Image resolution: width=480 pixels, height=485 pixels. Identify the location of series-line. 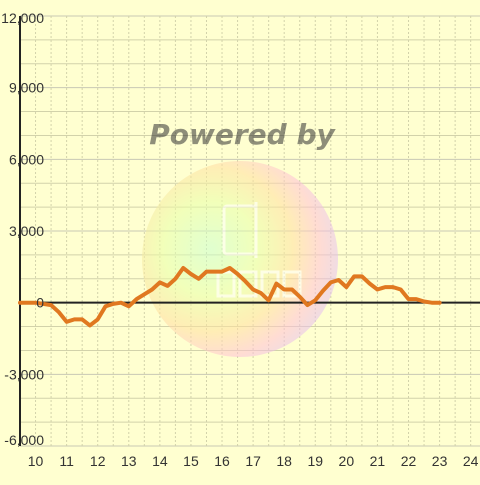
(230, 297).